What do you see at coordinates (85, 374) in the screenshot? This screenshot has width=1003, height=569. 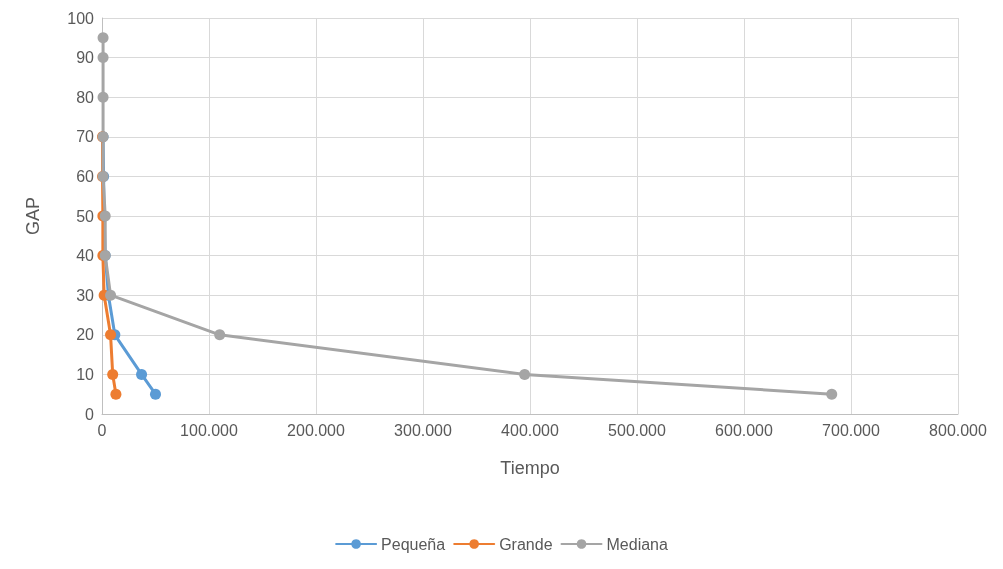 I see `y-tick-label: 10` at bounding box center [85, 374].